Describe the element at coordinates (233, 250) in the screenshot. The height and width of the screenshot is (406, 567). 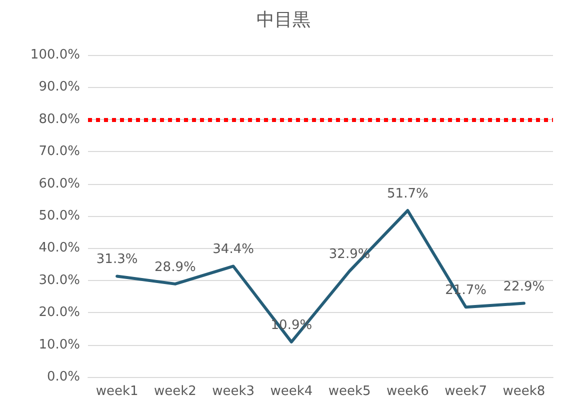
I see `data-label: 34.4%` at that location.